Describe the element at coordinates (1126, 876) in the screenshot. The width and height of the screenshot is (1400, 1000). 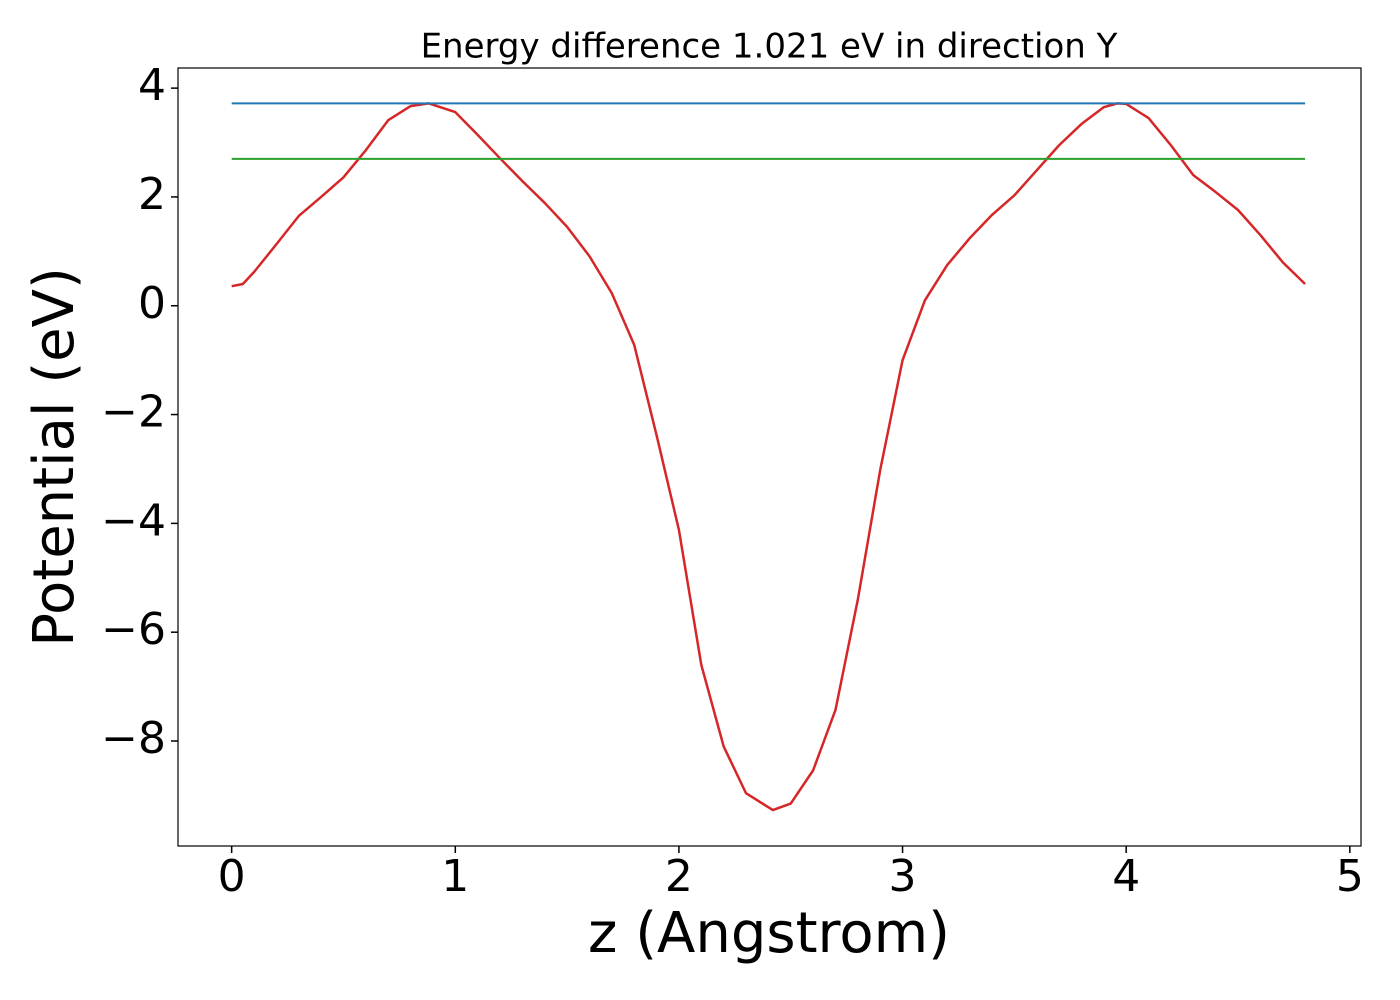
I see `x-tick-label: 4` at that location.